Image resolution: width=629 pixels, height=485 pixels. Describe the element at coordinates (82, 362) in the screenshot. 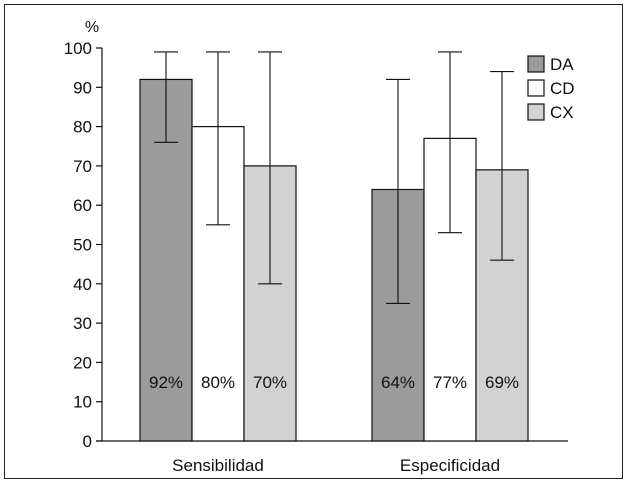

I see `y-tick-label: 20` at that location.